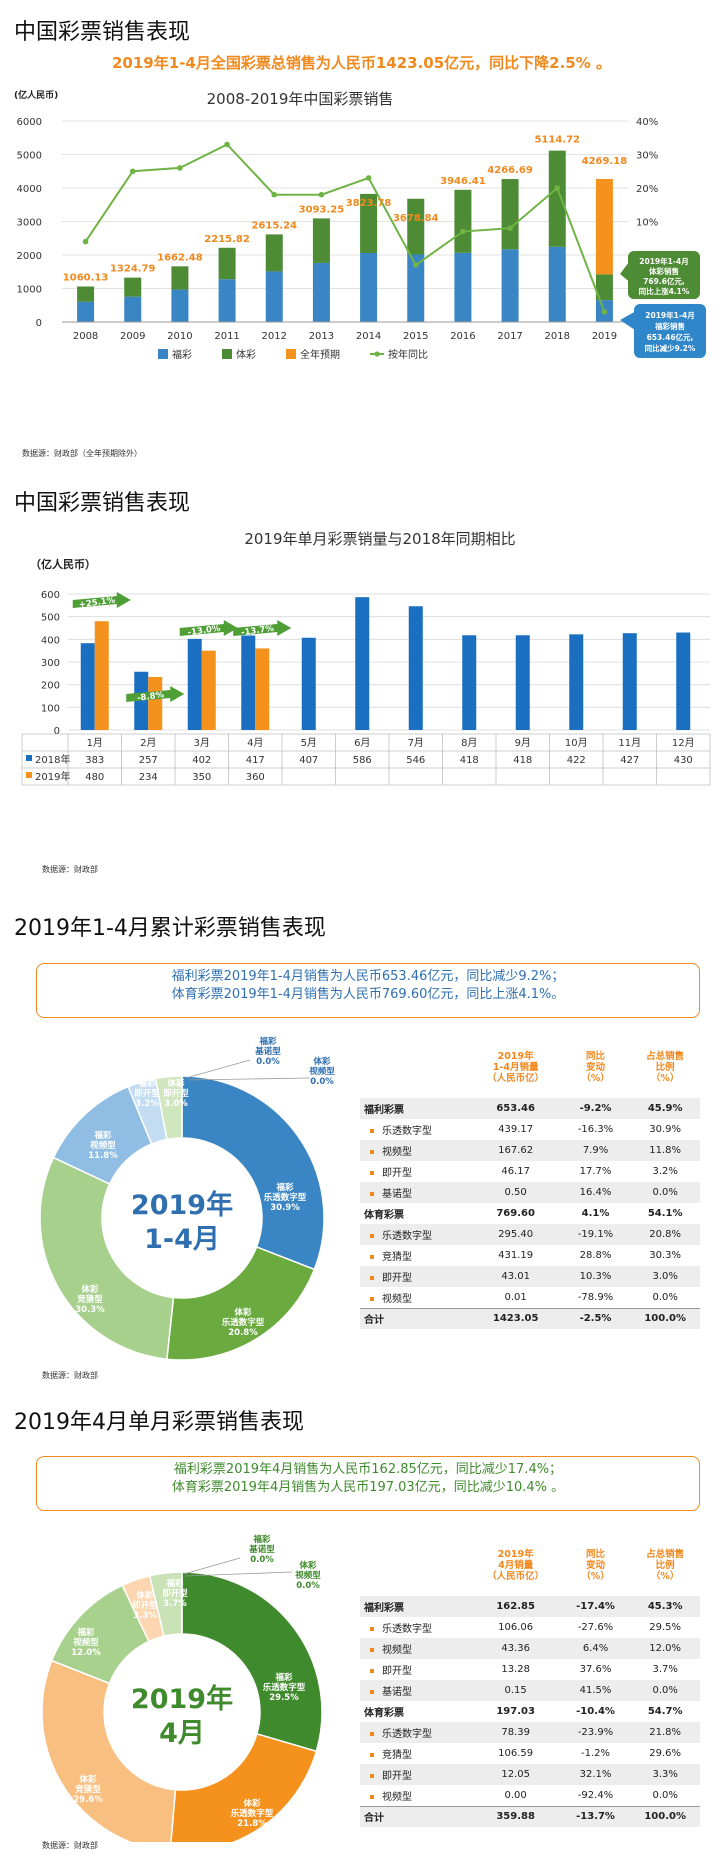 The width and height of the screenshot is (723, 1869). I want to click on chart2-table-cell: 427, so click(629, 760).